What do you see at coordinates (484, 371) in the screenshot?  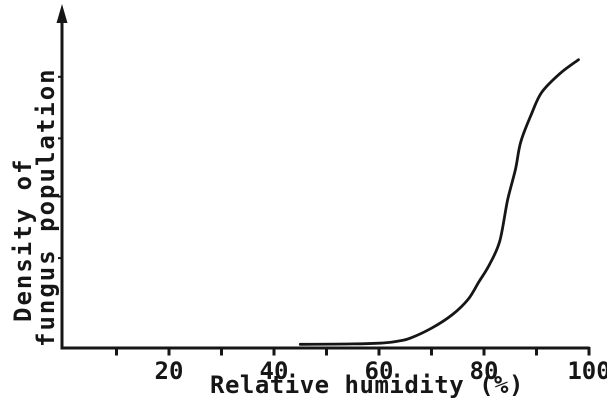 I see `x-tick-label-80: 80` at bounding box center [484, 371].